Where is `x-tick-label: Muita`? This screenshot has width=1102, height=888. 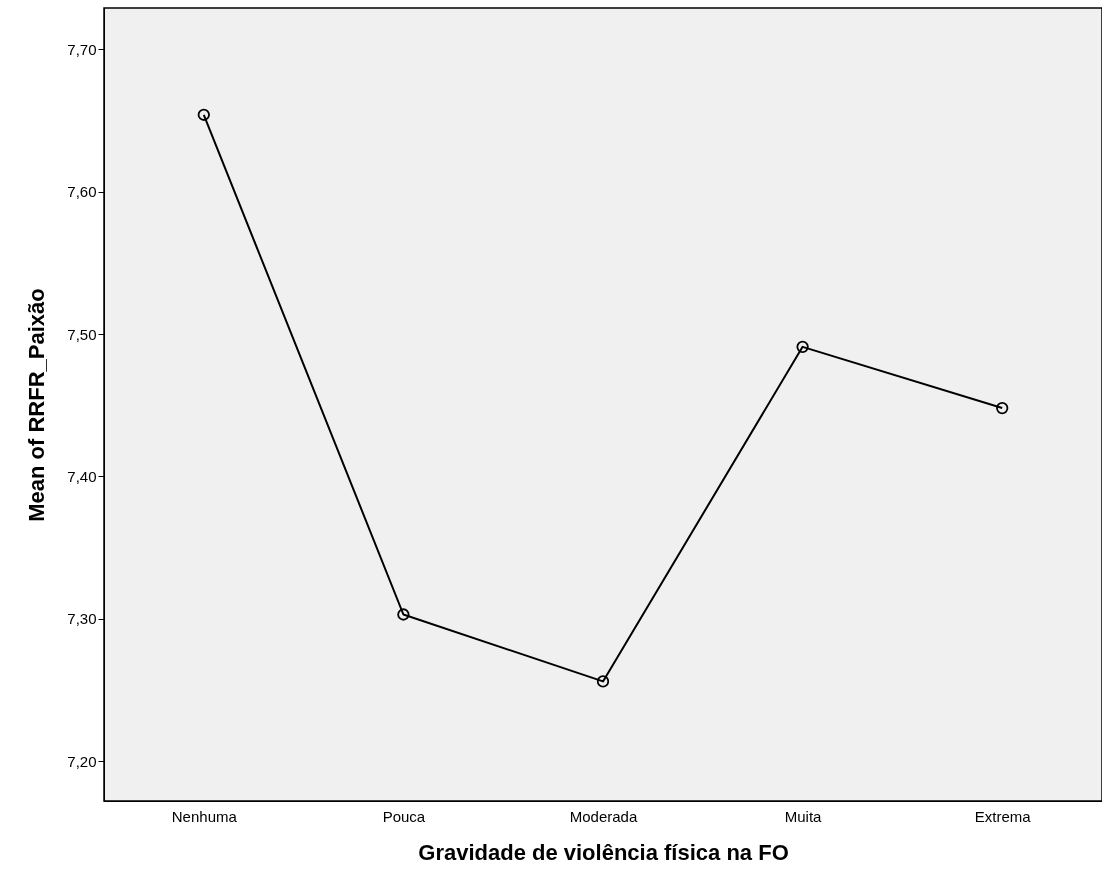
x-tick-label: Muita is located at coordinates (803, 816).